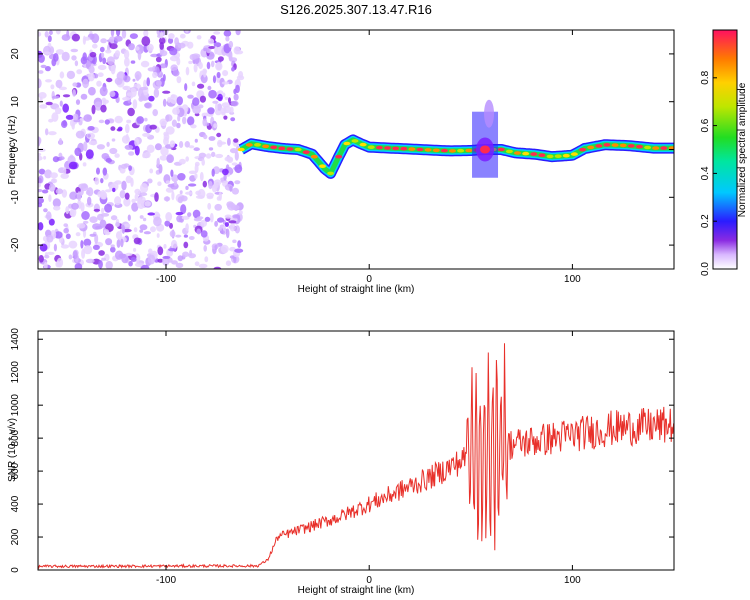 The image size is (750, 600). What do you see at coordinates (572, 279) in the screenshot?
I see `spectrogram-x-tick-label: 100` at bounding box center [572, 279].